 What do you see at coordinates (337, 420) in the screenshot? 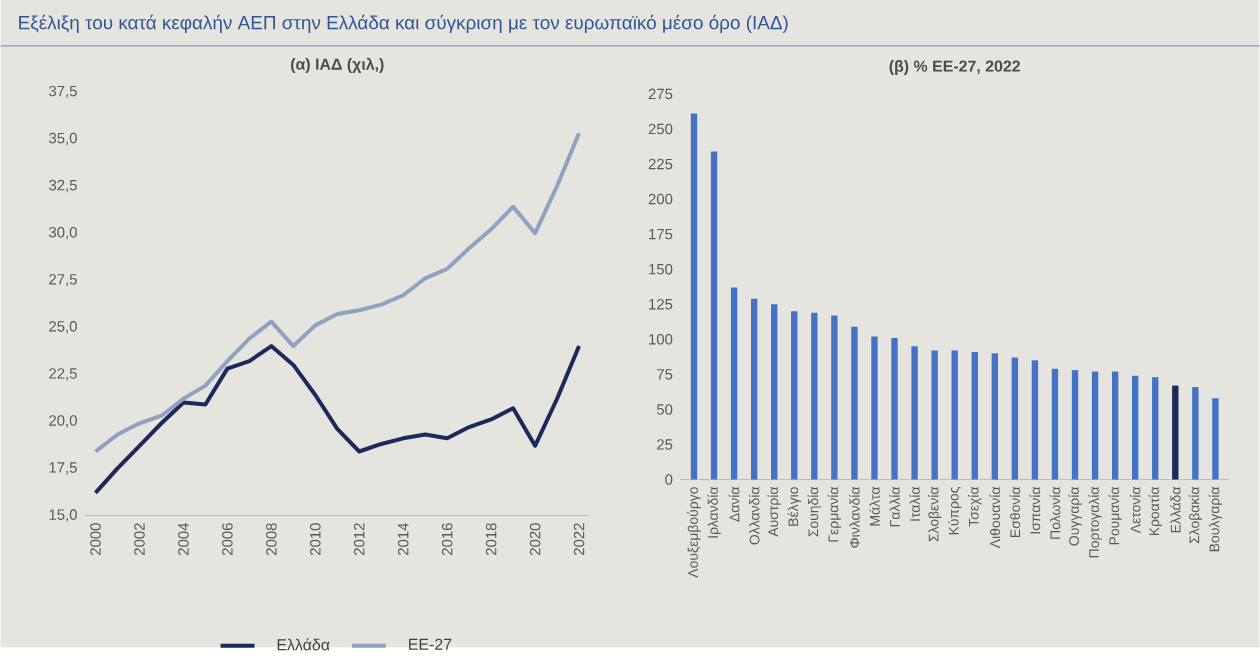
I see `line-series` at bounding box center [337, 420].